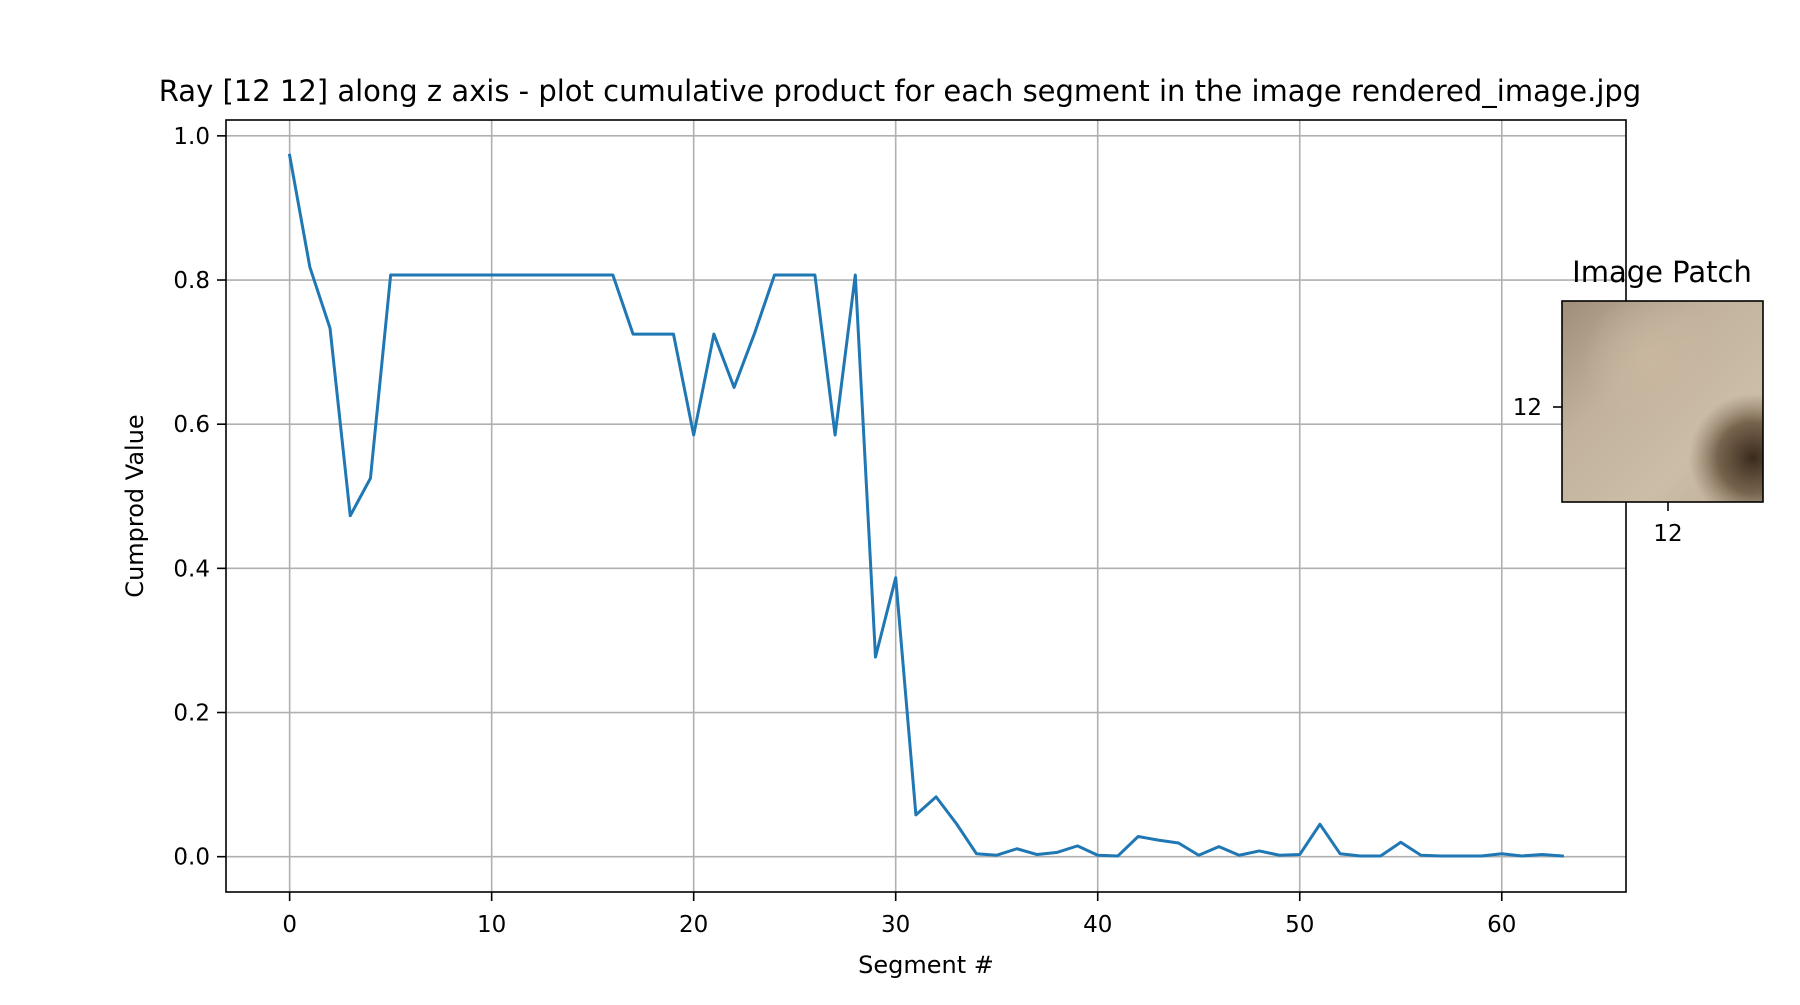 Image resolution: width=1800 pixels, height=1005 pixels. I want to click on image-patch, so click(1662, 401).